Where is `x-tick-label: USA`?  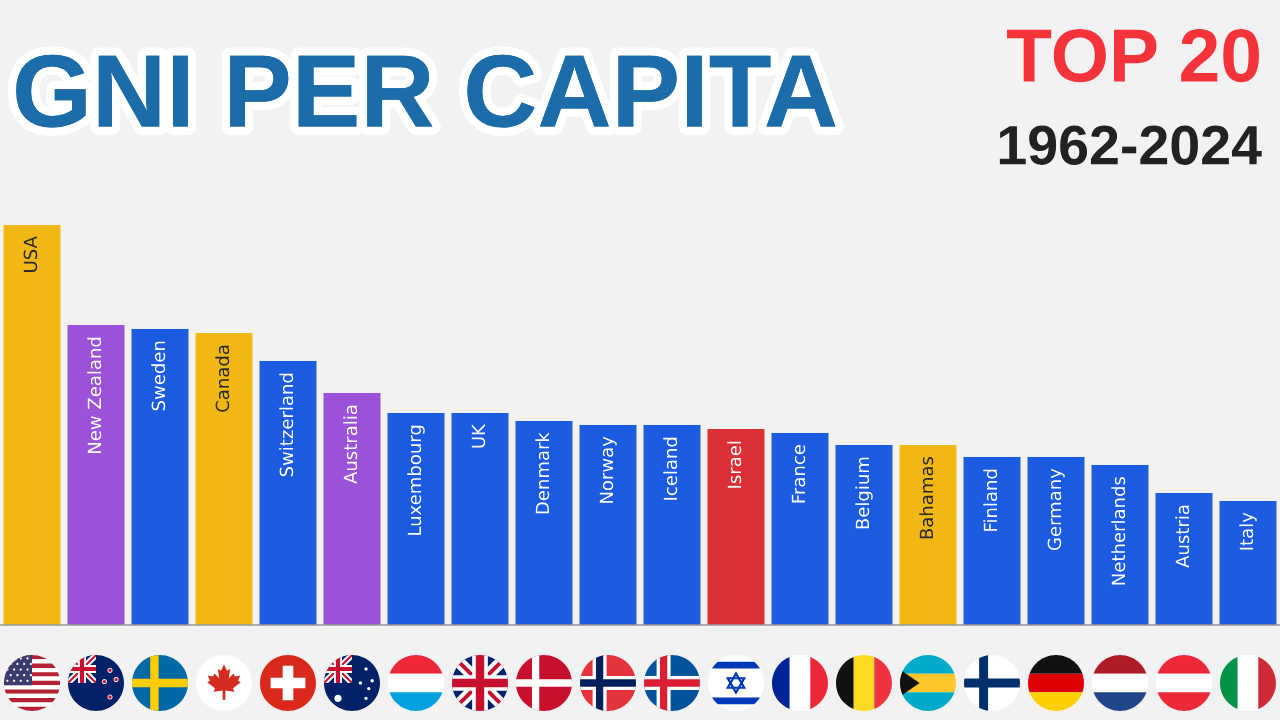
x-tick-label: USA is located at coordinates (30, 254).